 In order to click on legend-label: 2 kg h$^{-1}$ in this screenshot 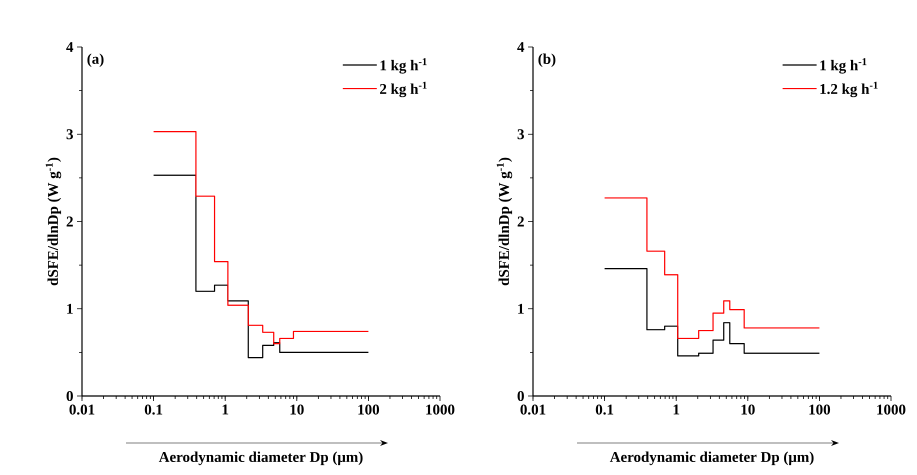, I will do `click(403, 90)`.